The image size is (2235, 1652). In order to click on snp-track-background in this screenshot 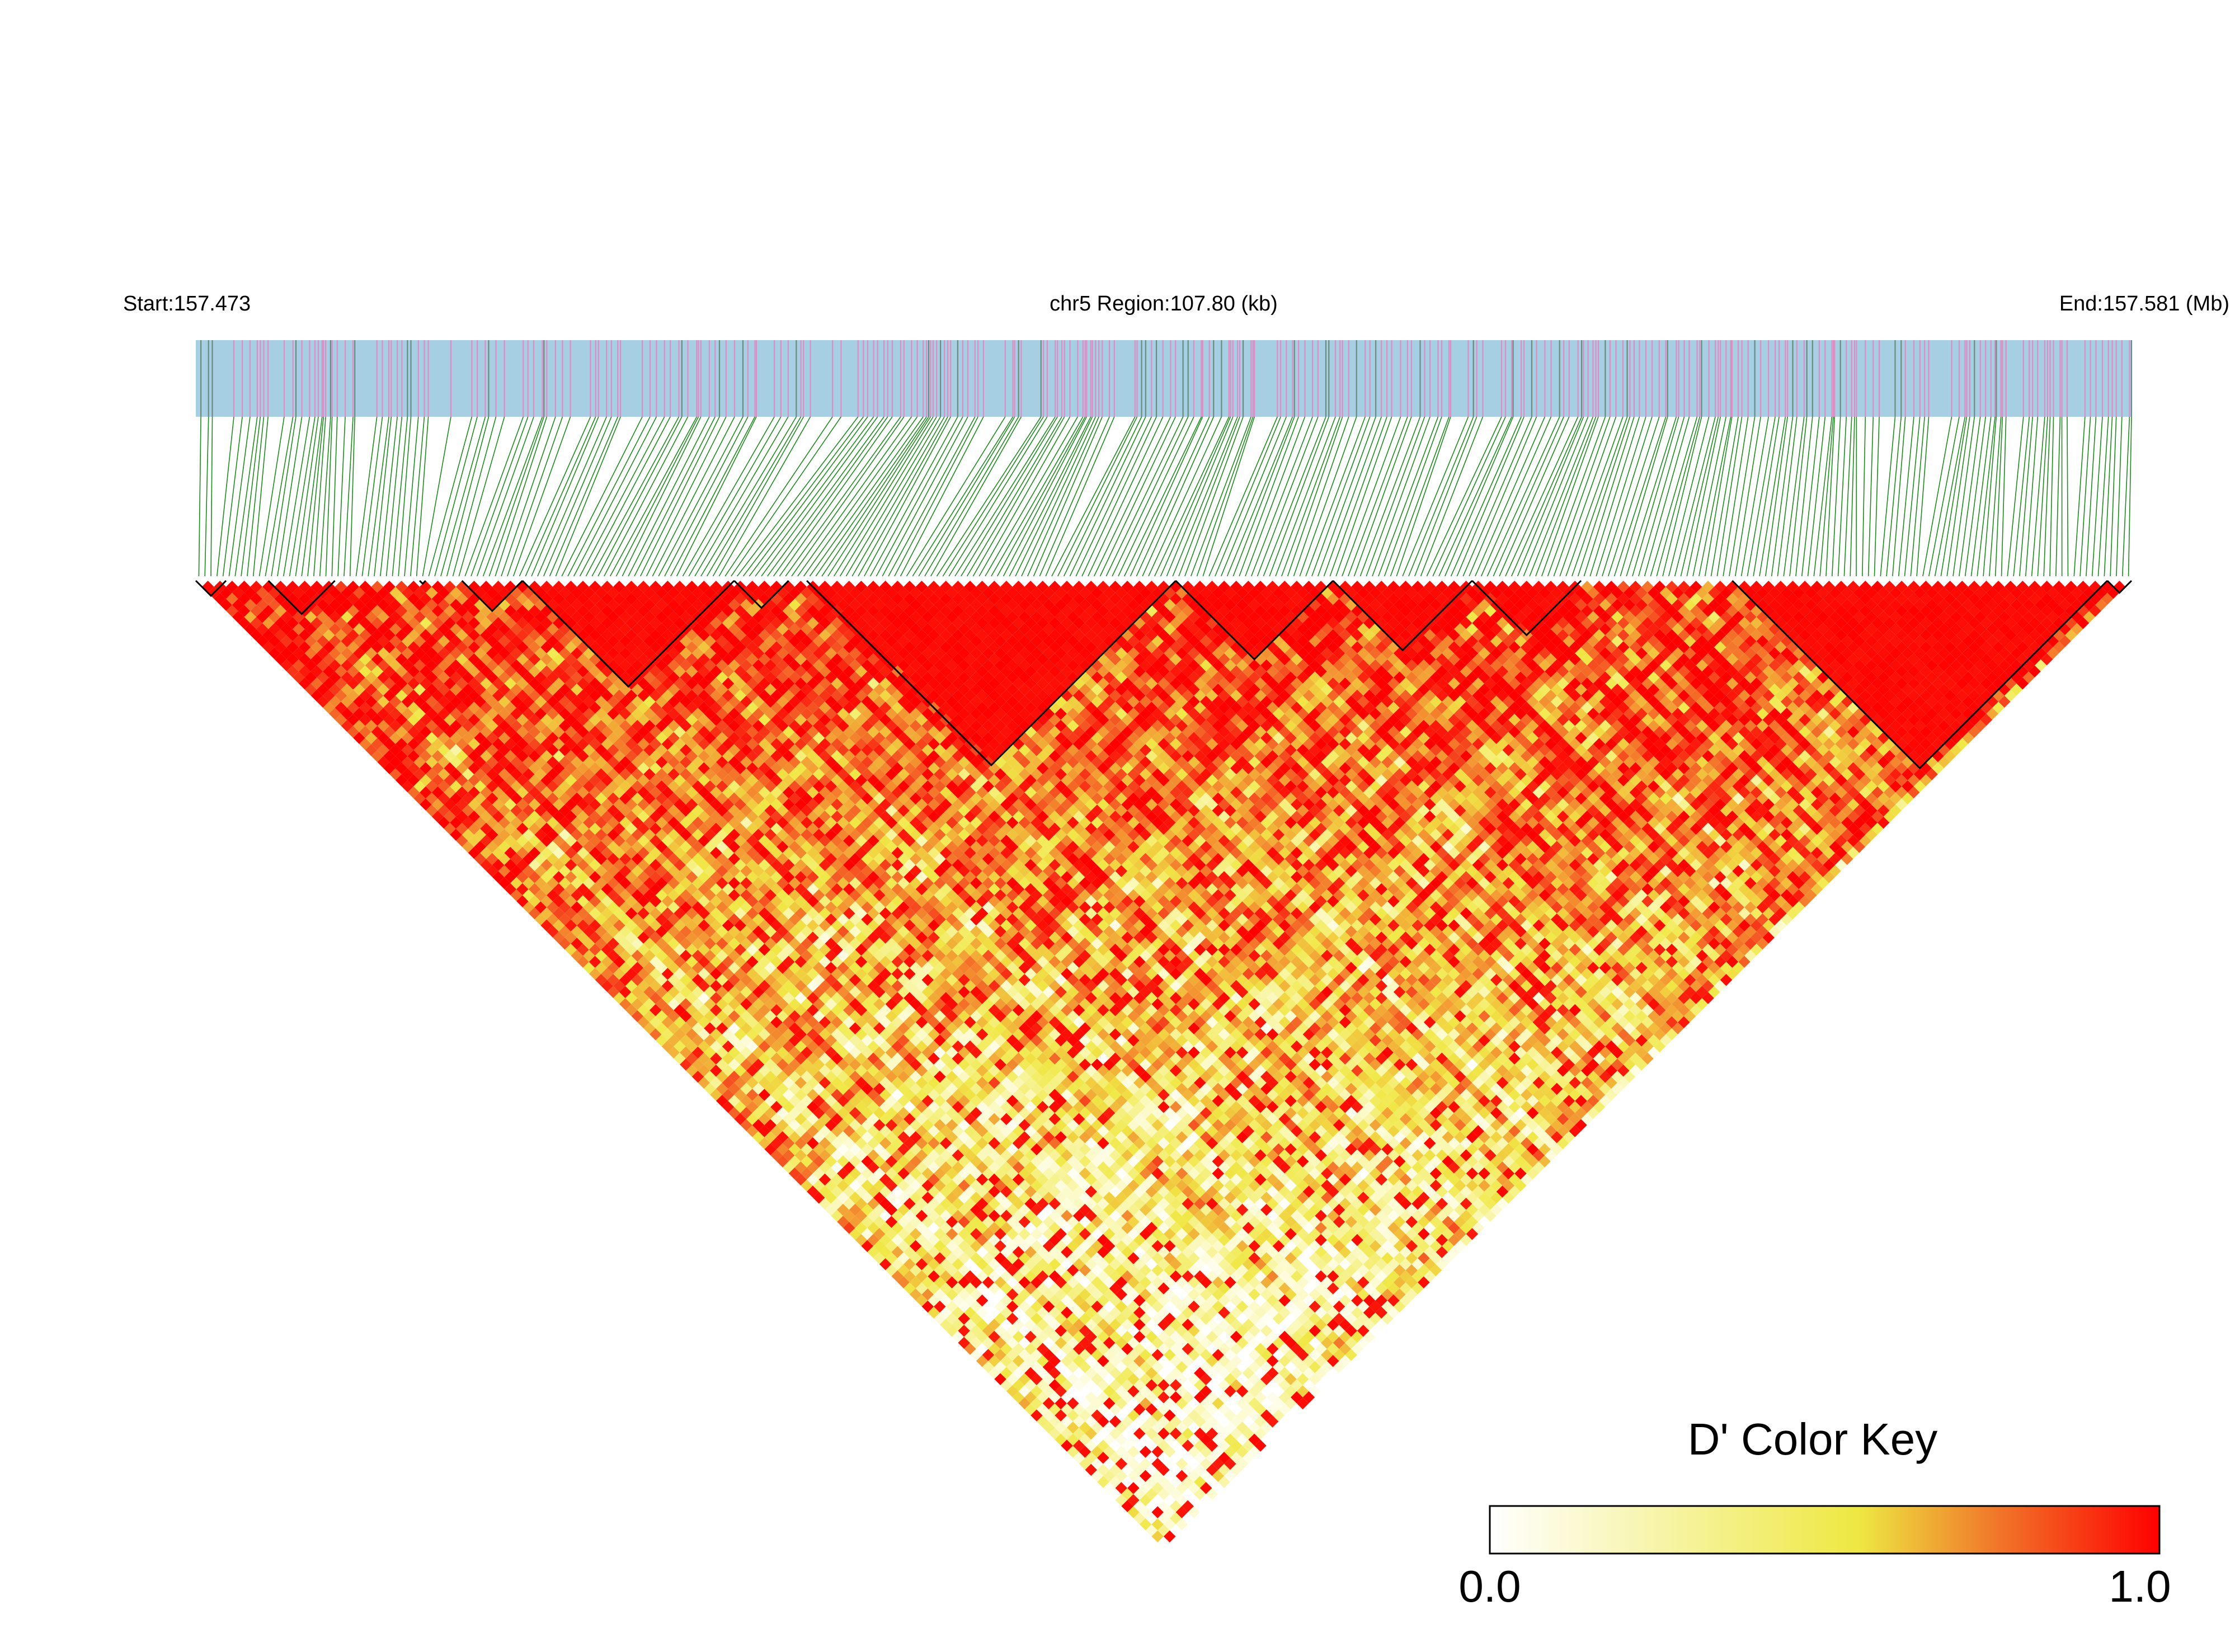, I will do `click(1164, 379)`.